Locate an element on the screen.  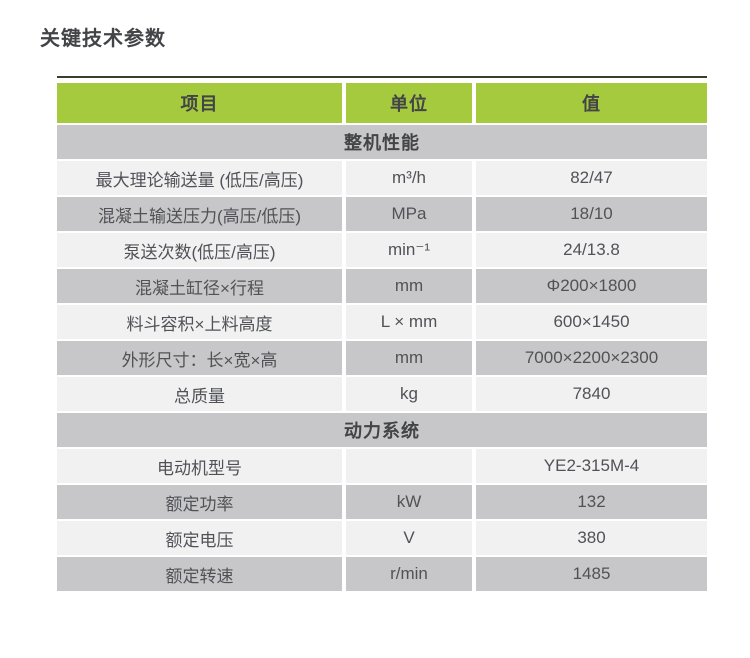
row-item-cell: 混凝土输送压力(高压/低压) is located at coordinates (199, 214).